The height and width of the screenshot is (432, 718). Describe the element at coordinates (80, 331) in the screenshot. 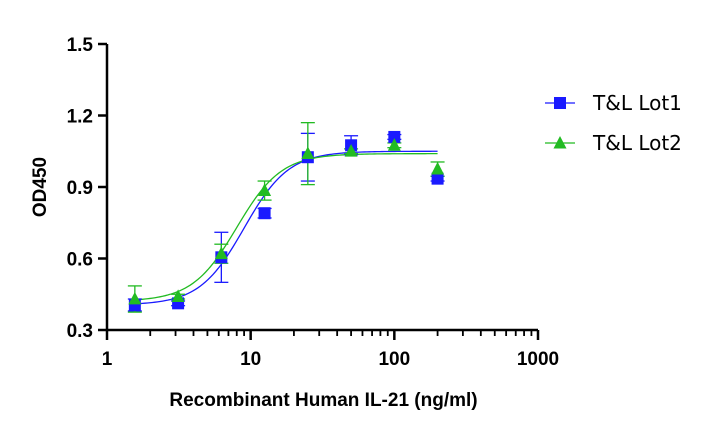

I see `y-tick-label: 0.3` at that location.